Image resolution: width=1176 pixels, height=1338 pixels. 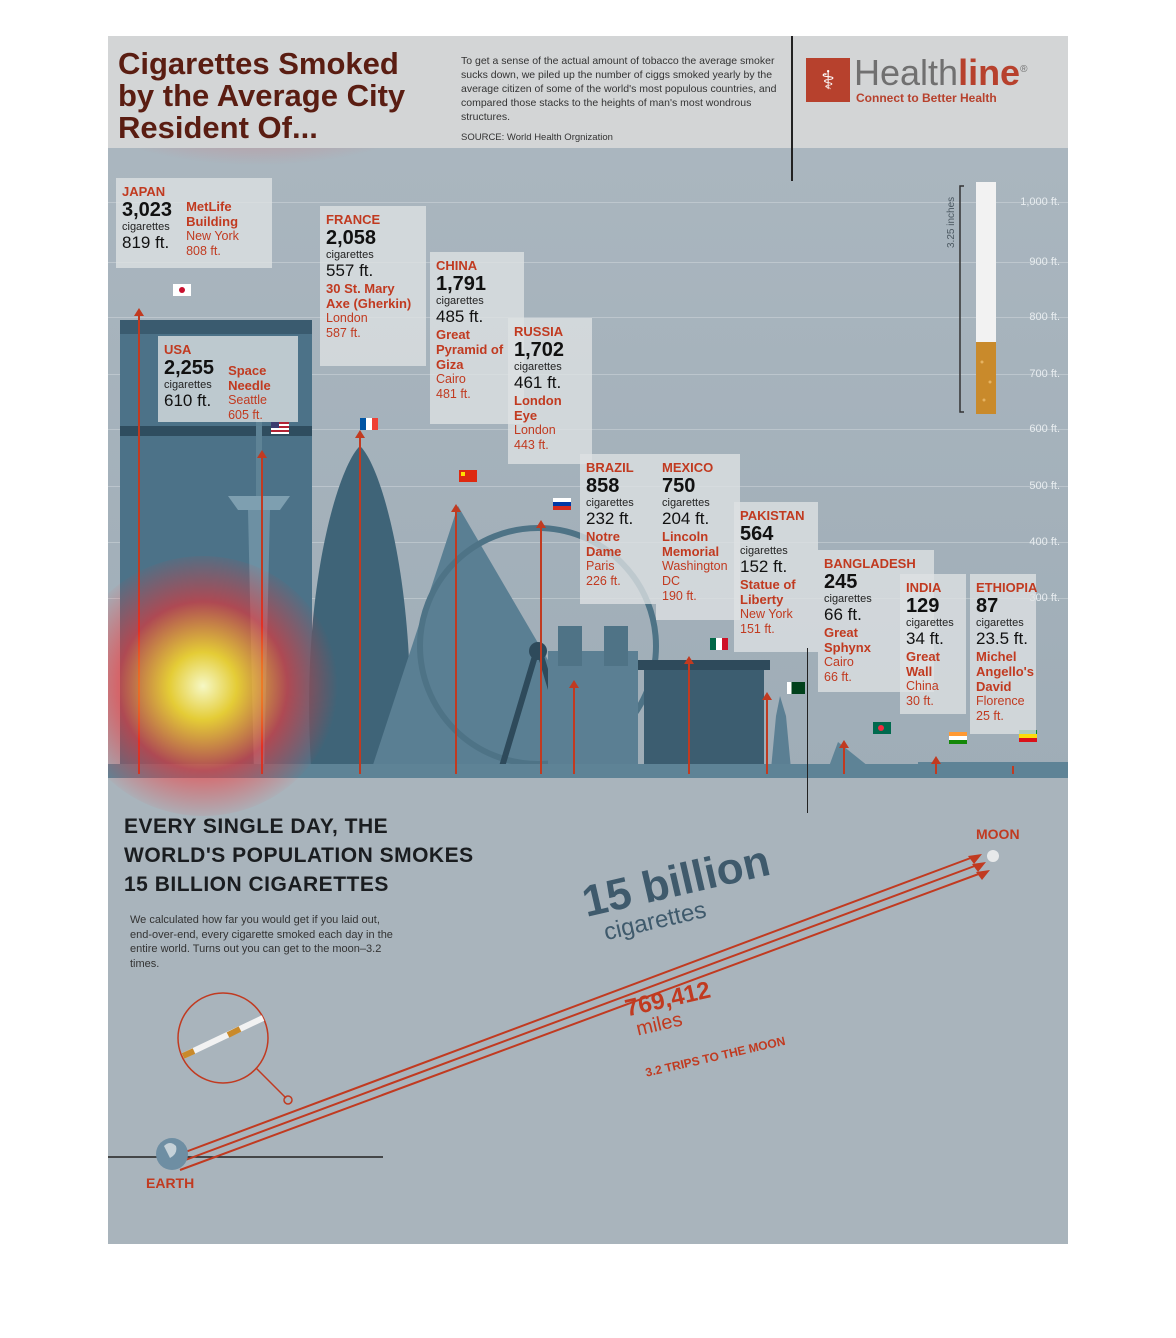 What do you see at coordinates (977, 298) in the screenshot?
I see `scale-cigarette-icon` at bounding box center [977, 298].